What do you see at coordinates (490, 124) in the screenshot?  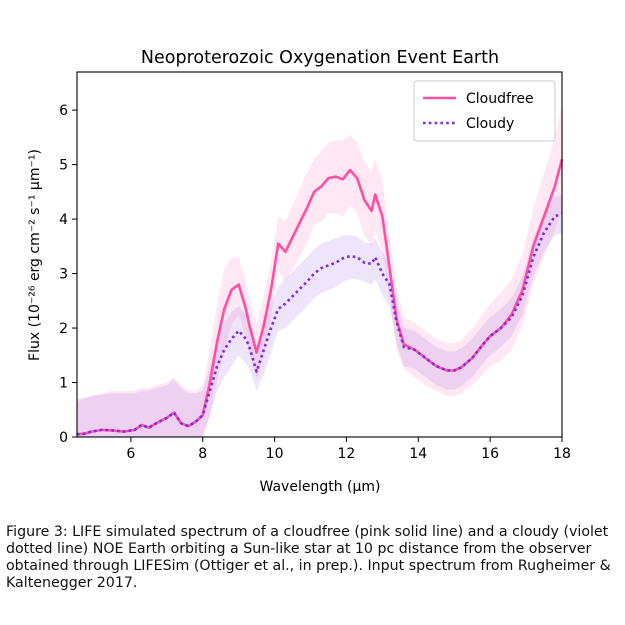 I see `legend-label-cloudy: Cloudy` at bounding box center [490, 124].